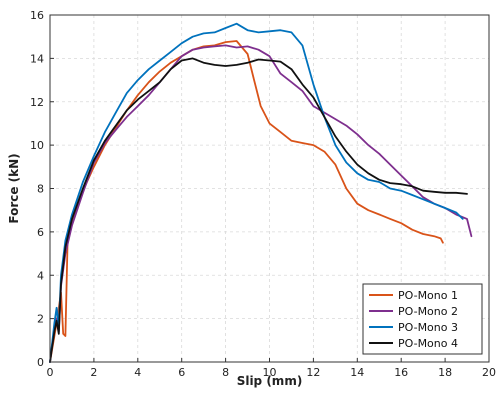 The width and height of the screenshot is (497, 403). Describe the element at coordinates (137, 372) in the screenshot. I see `x-tick-label: 4` at that location.